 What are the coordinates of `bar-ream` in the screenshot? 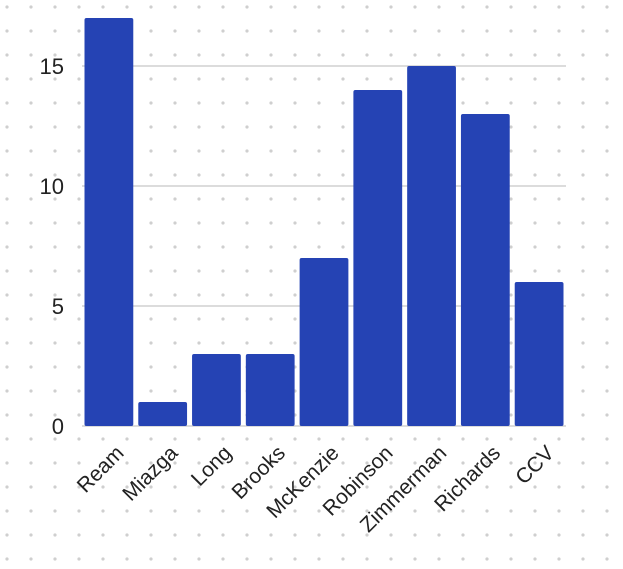 It's located at (109, 222).